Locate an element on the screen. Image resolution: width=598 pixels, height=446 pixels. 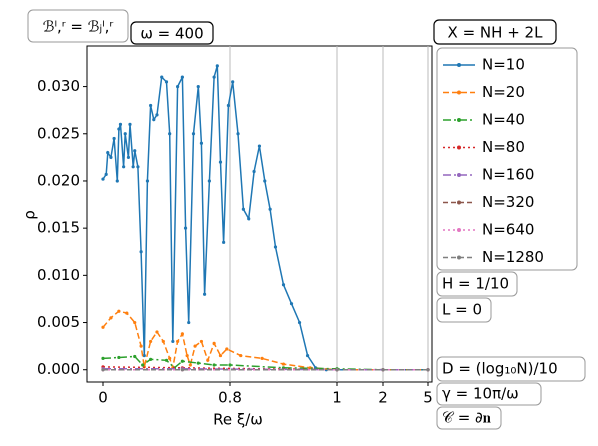
legend-title-box is located at coordinates (495, 32).